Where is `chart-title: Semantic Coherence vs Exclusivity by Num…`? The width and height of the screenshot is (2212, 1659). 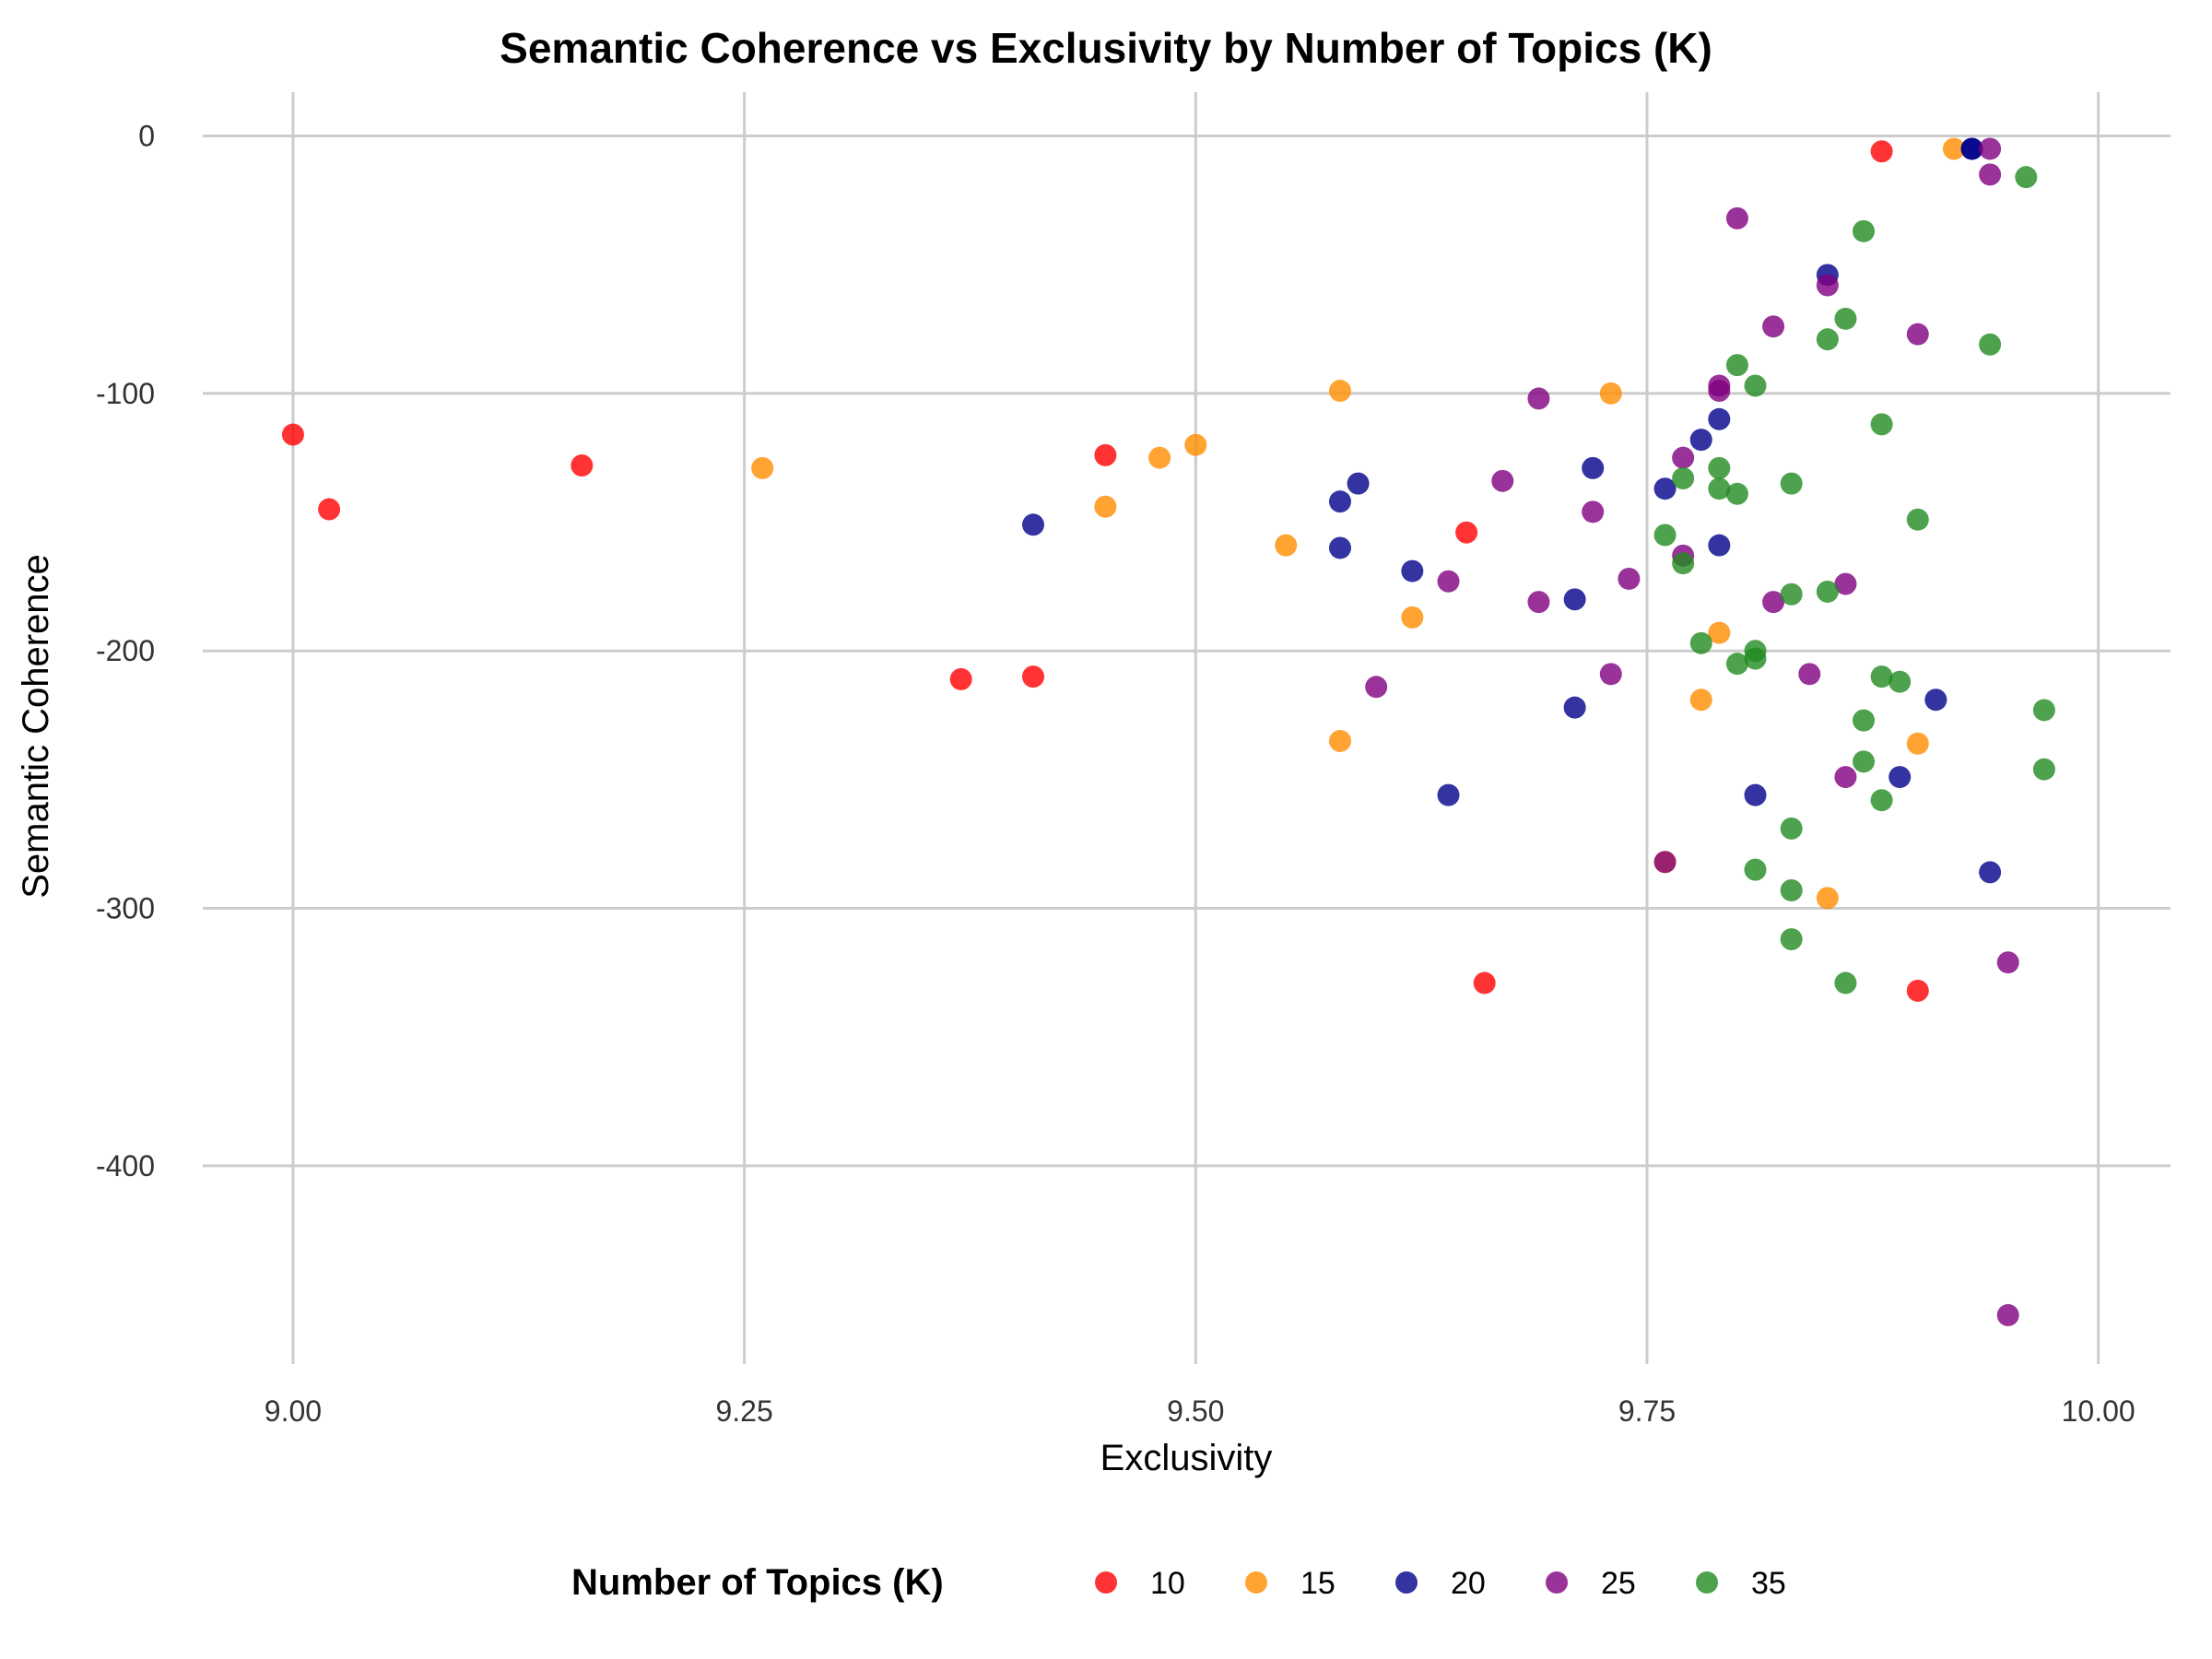
chart-title: Semantic Coherence vs Exclusivity by Num… is located at coordinates (1106, 48).